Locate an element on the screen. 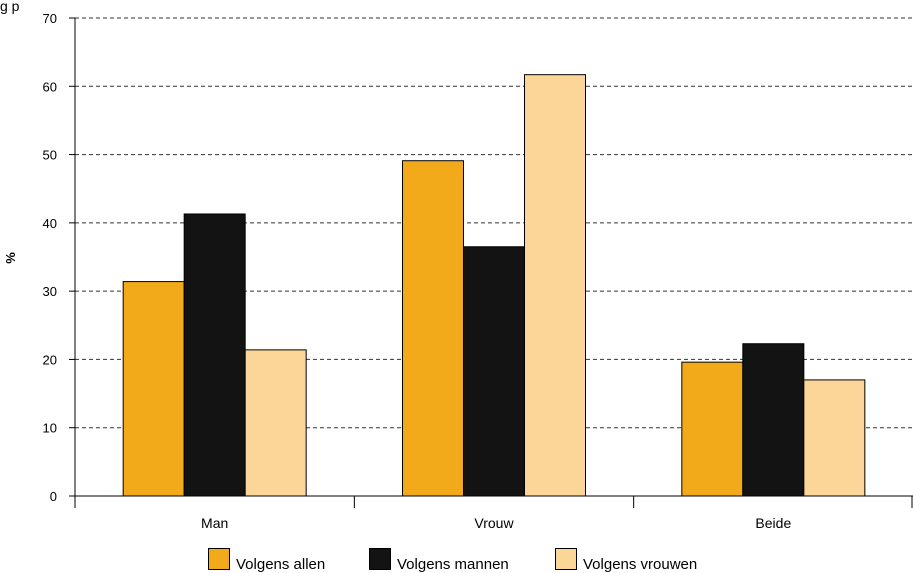 The width and height of the screenshot is (913, 573). x-category-labels: Man Vrouw Beide is located at coordinates (496, 523).